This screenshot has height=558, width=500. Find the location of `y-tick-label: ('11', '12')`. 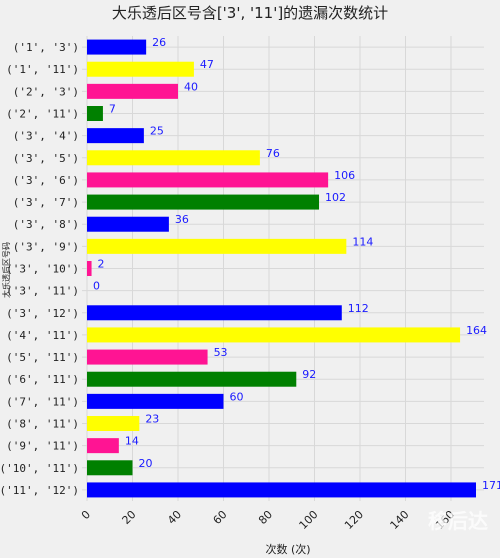

y-tick-label: ('11', '12') is located at coordinates (39, 490).